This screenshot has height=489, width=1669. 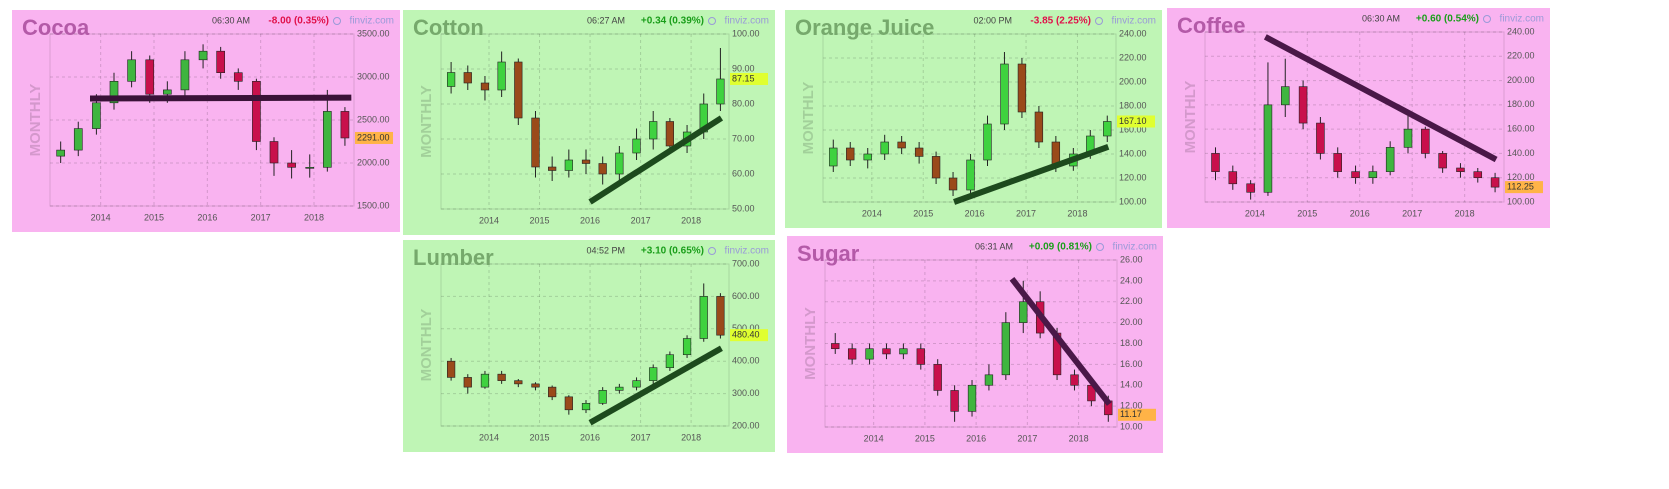 I want to click on x-tick-label: 2016, so click(x=976, y=438).